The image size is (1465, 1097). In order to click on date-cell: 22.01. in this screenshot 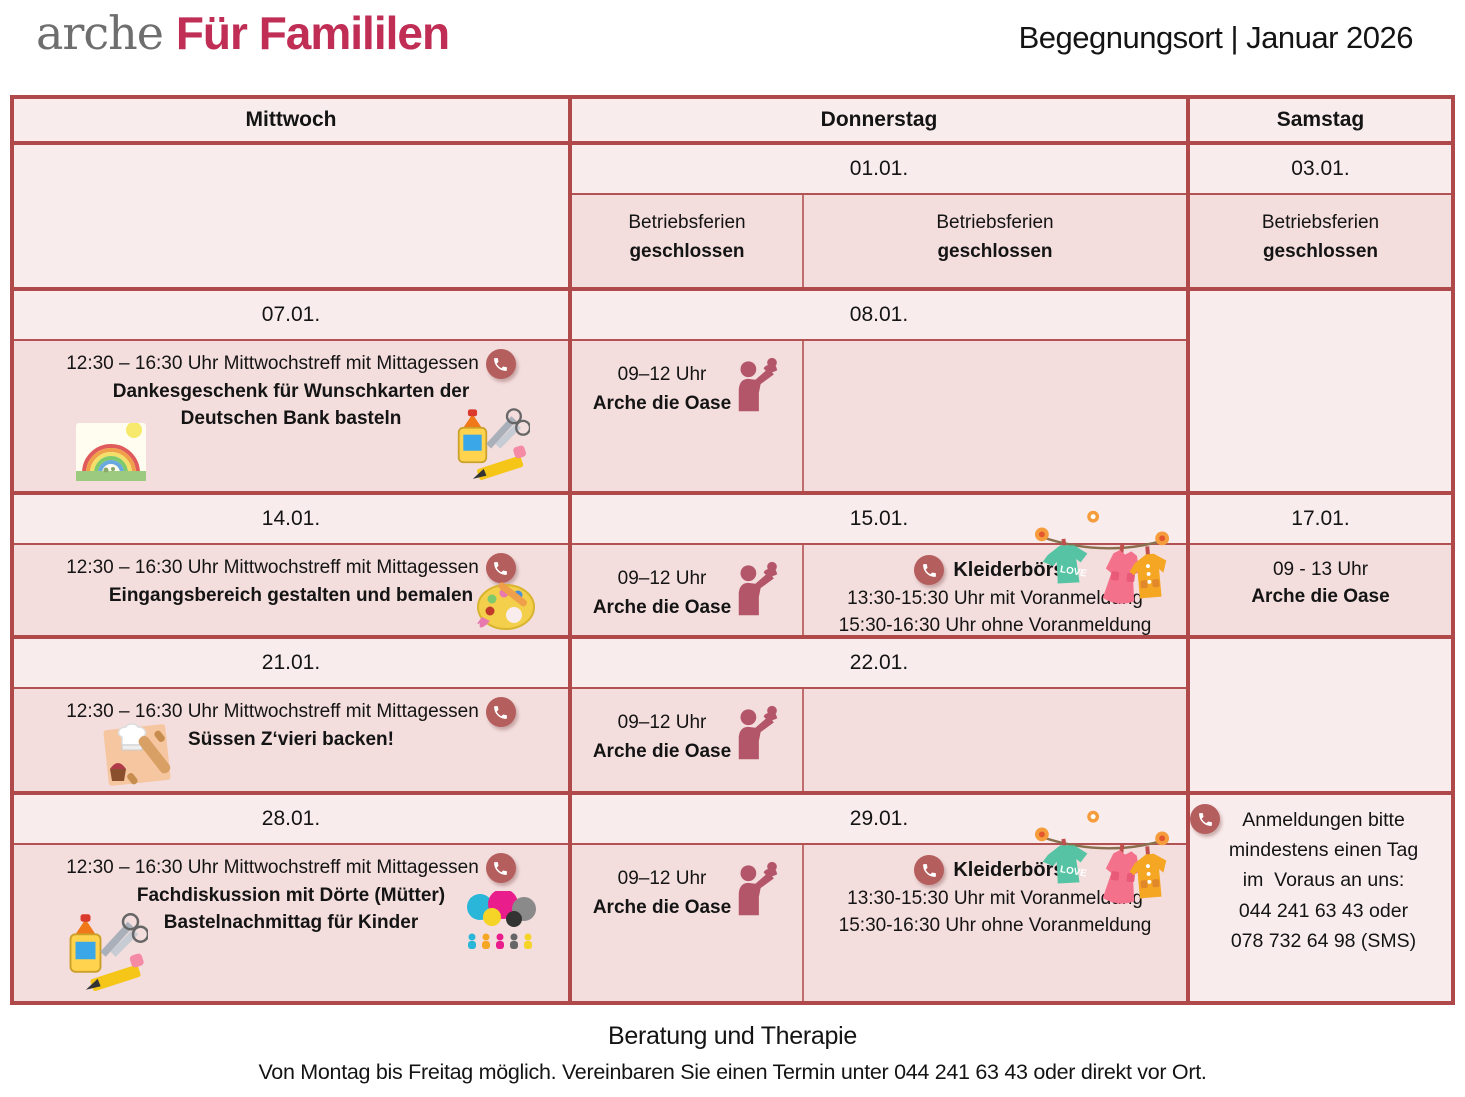, I will do `click(879, 664)`.